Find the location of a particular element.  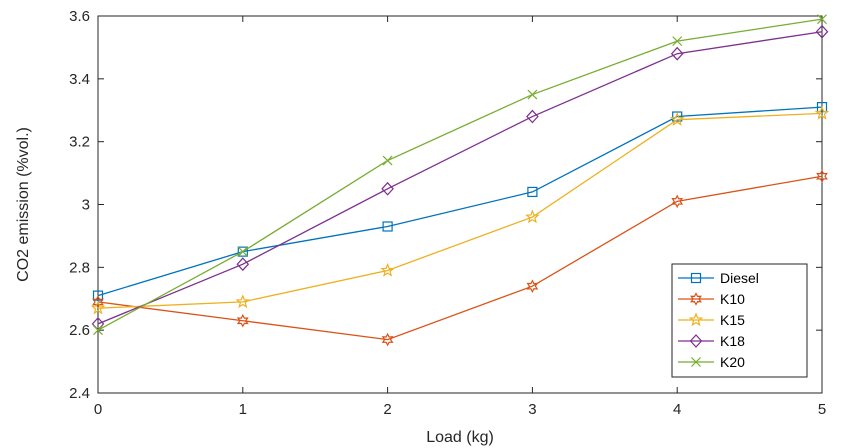

x-tick-label: 3 is located at coordinates (532, 409).